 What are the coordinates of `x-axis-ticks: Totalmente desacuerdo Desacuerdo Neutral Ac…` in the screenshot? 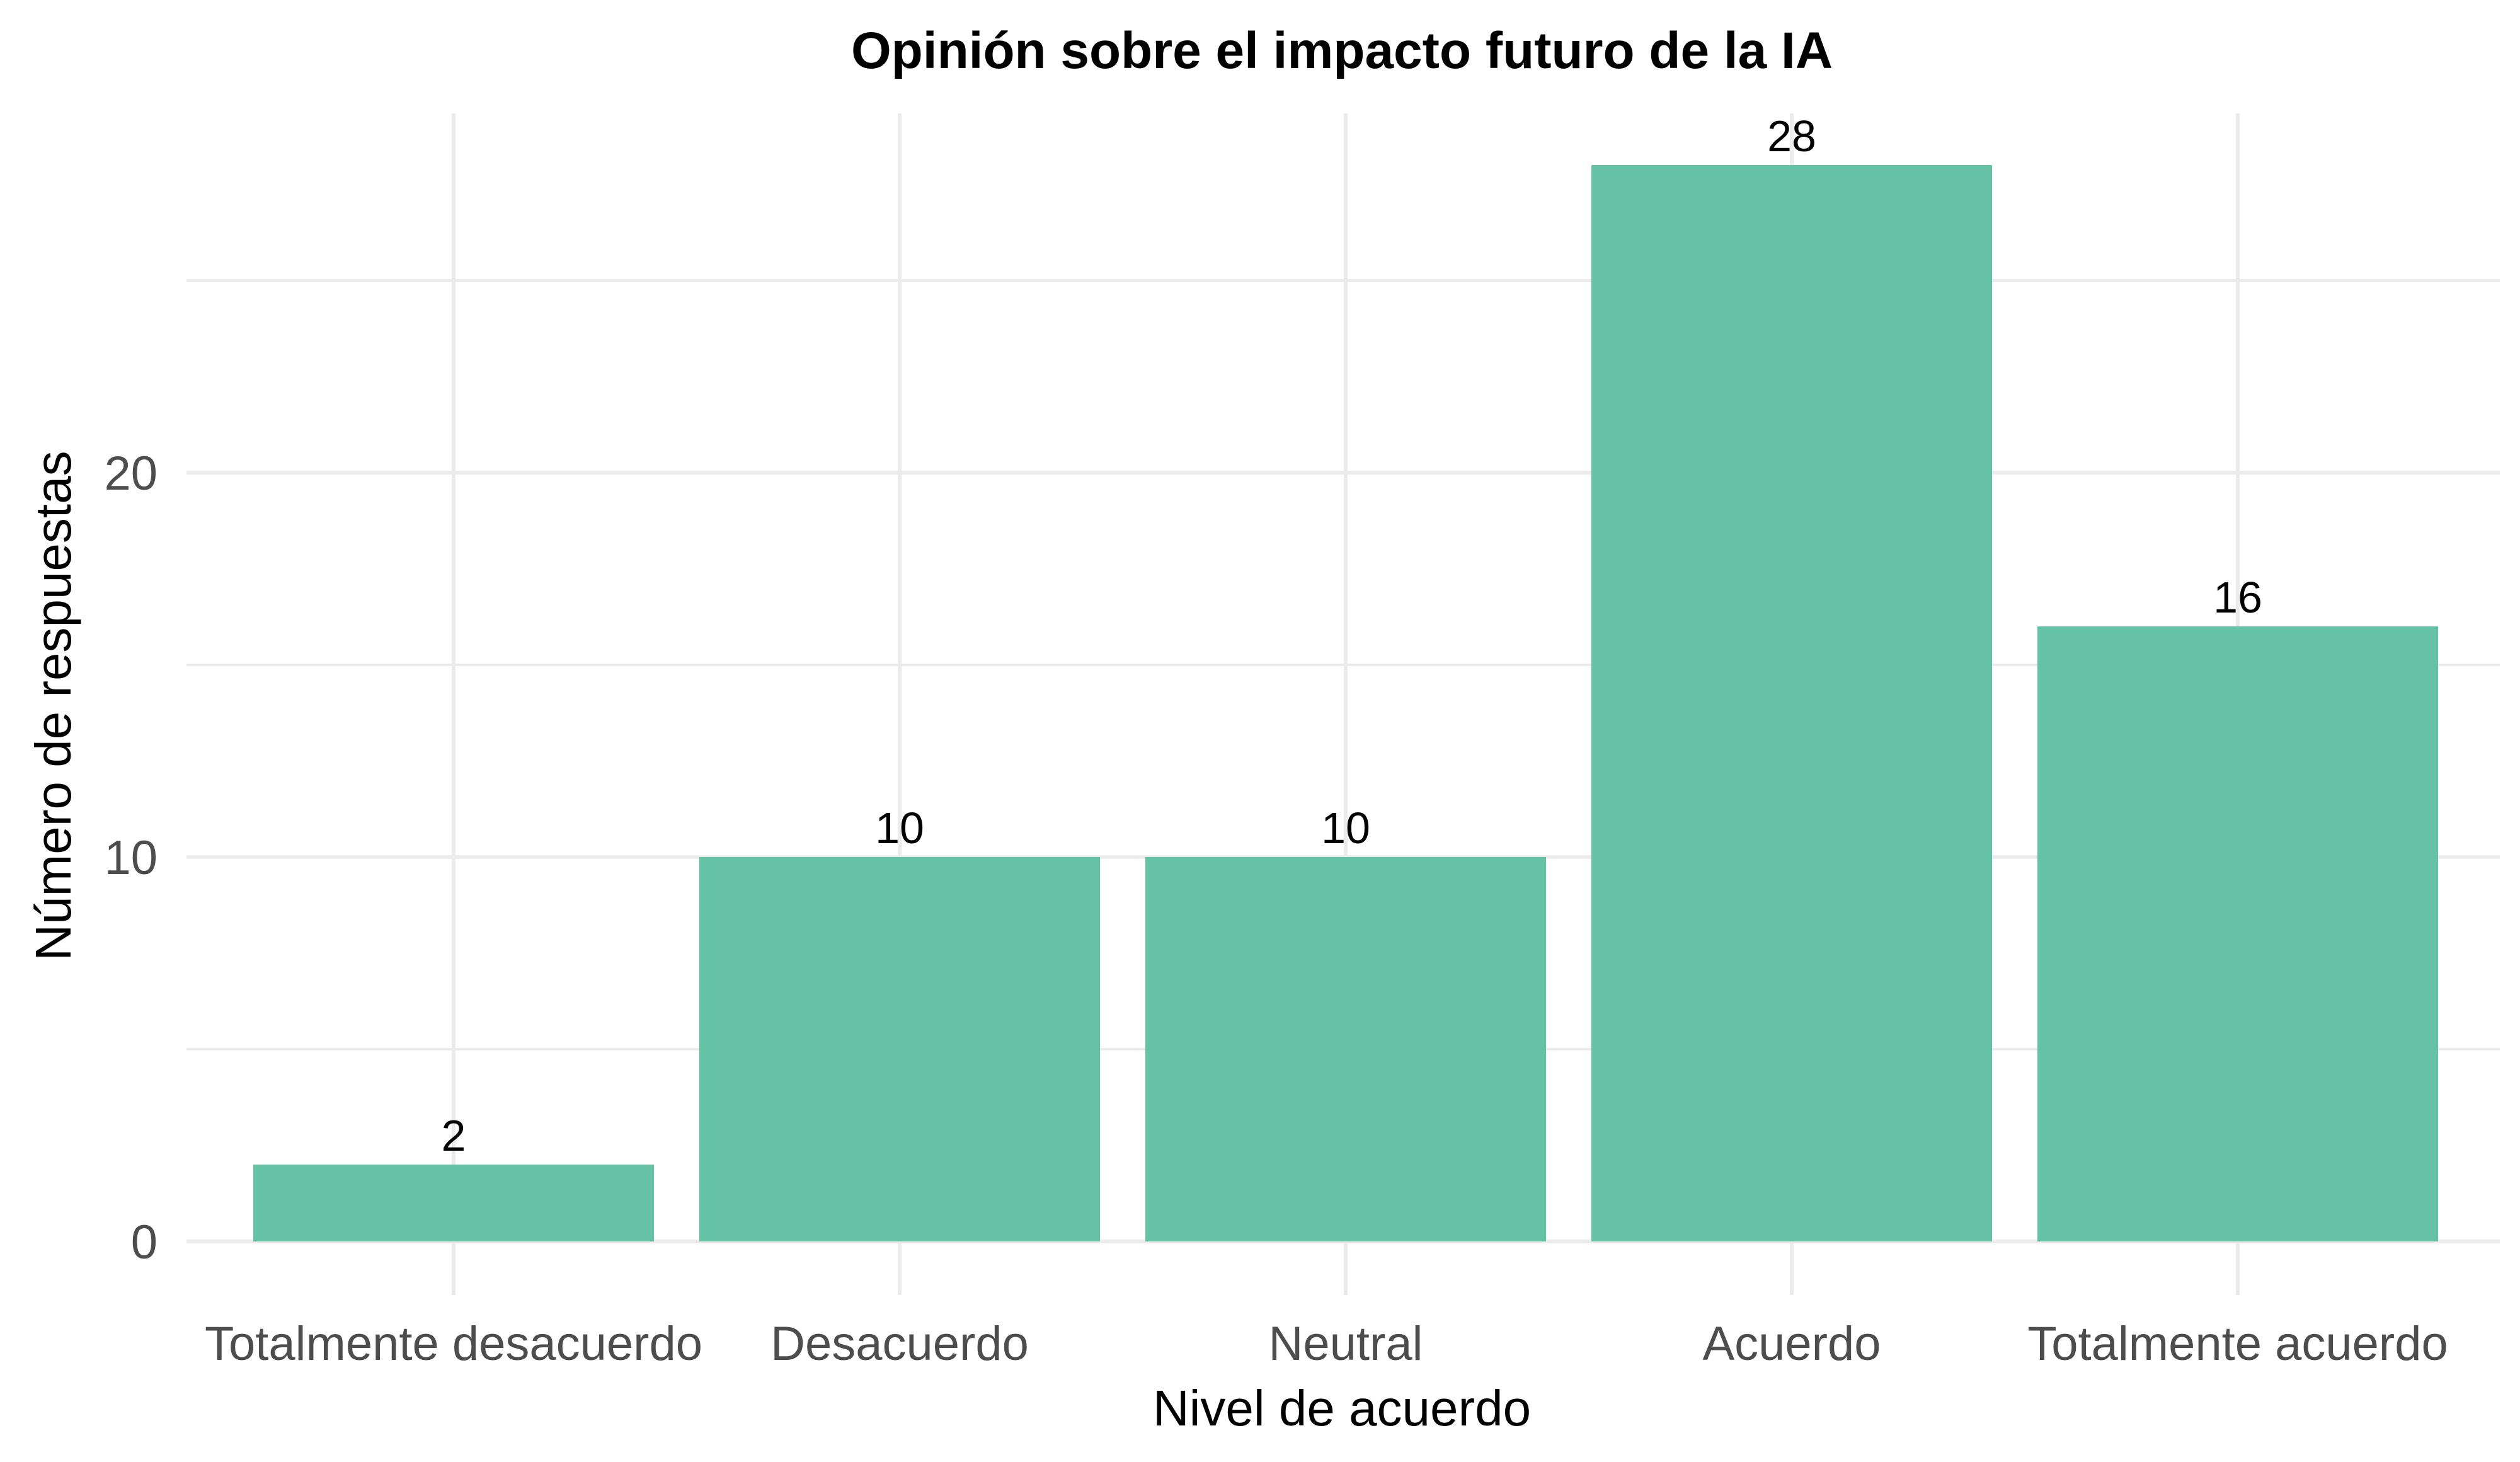 It's located at (1326, 1344).